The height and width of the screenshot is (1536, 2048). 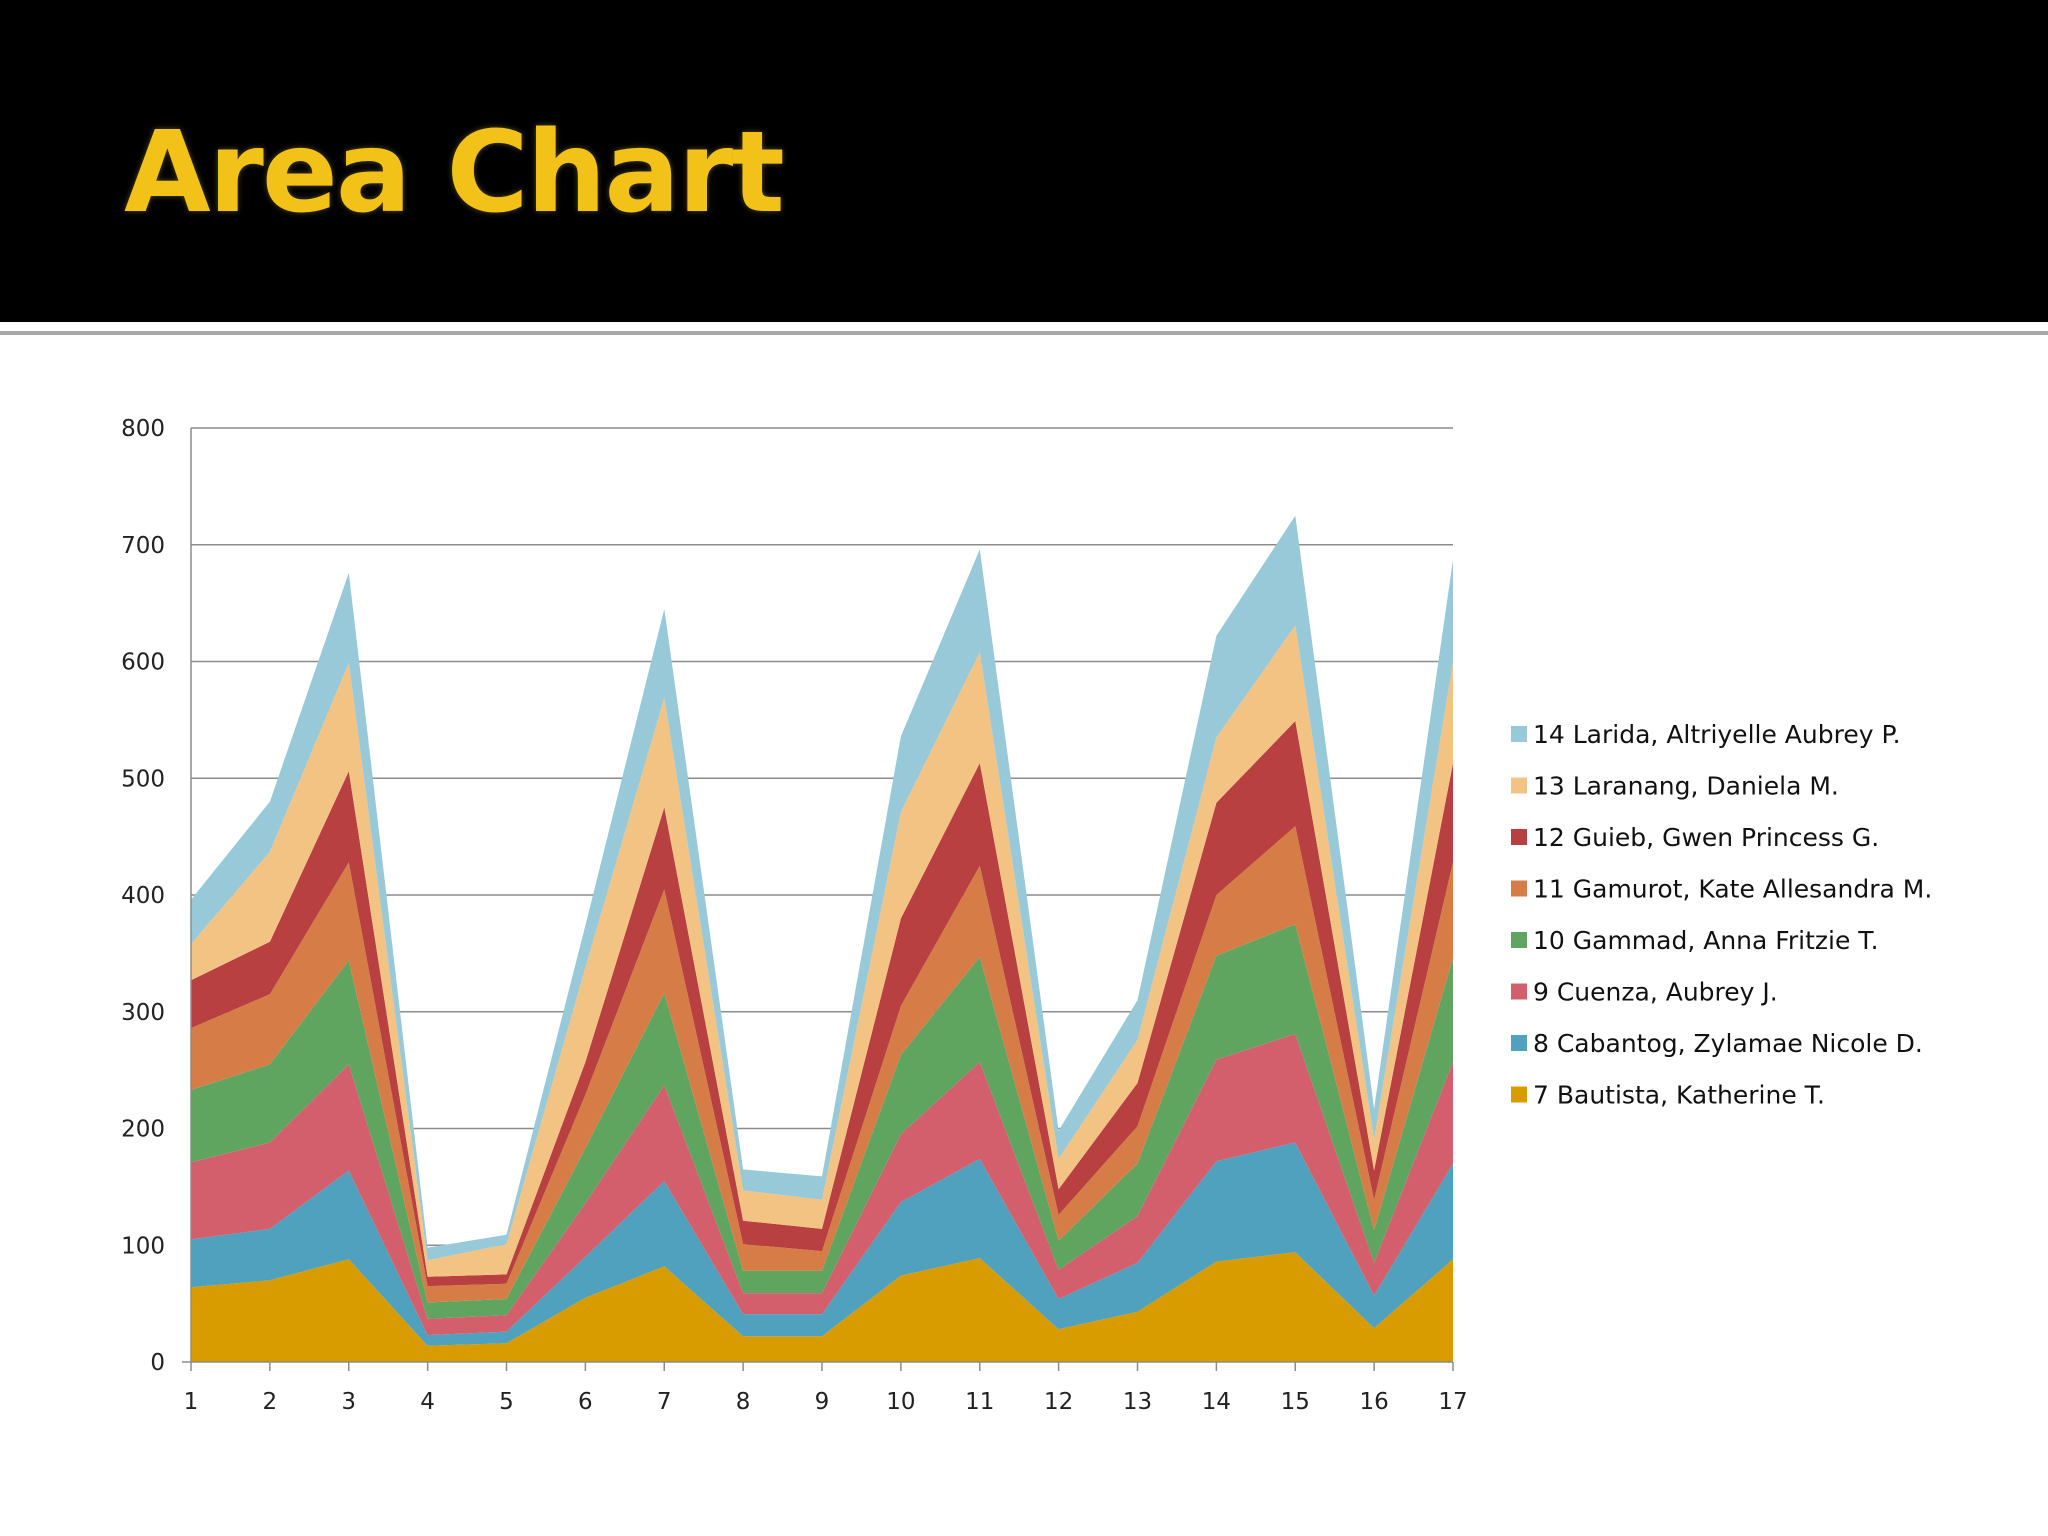 I want to click on y-tick-label: 0, so click(x=157, y=1363).